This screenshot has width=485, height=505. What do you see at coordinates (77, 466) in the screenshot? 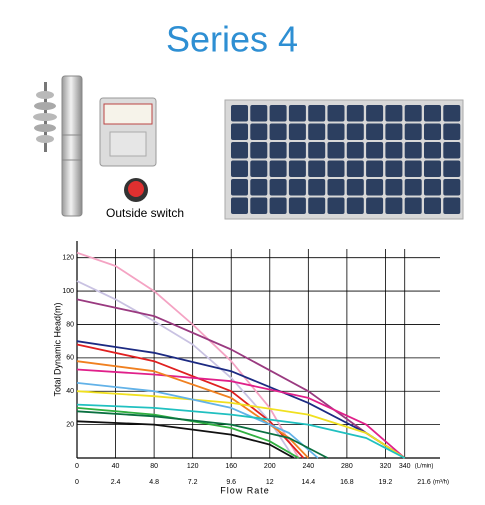
I see `x-tick-label: 0` at bounding box center [77, 466].